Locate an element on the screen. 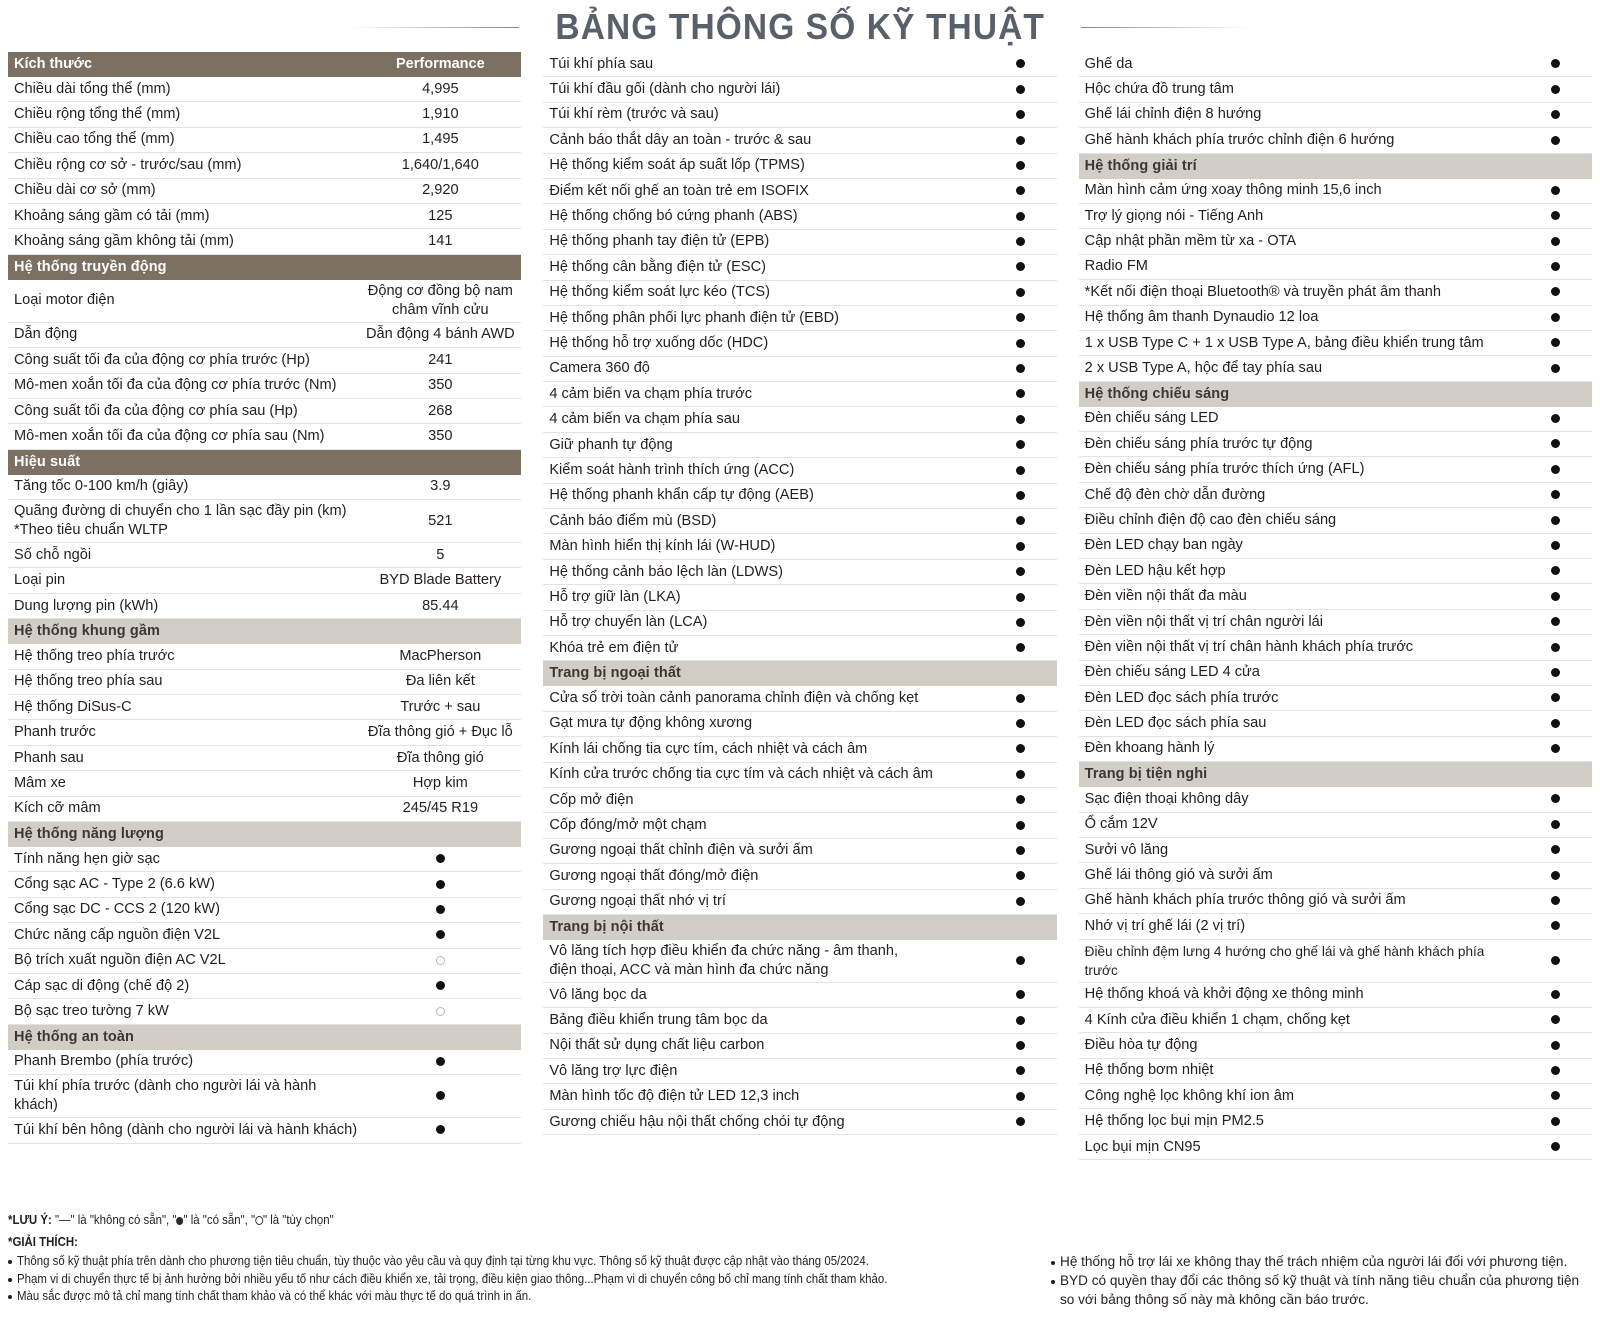  table-row: Dẫn động Dẫn động 4 bánh AWD is located at coordinates (265, 336).